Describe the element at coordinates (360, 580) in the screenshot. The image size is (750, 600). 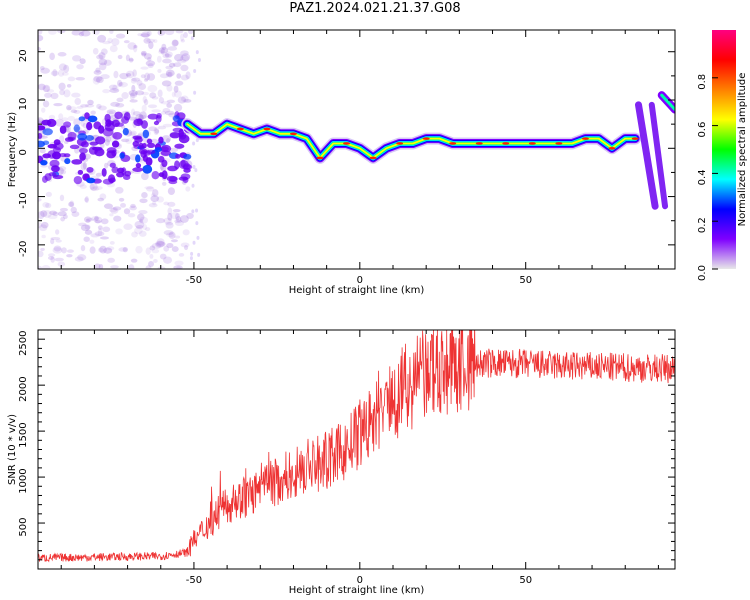
I see `snr-x-tick-label: 0` at that location.